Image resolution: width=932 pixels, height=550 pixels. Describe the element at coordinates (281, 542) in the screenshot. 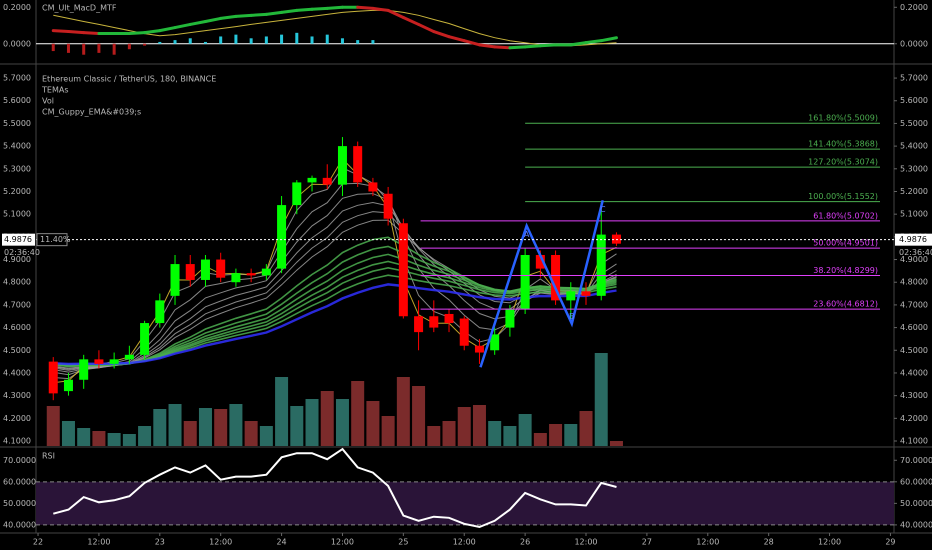

I see `x-tick-label: 24` at that location.